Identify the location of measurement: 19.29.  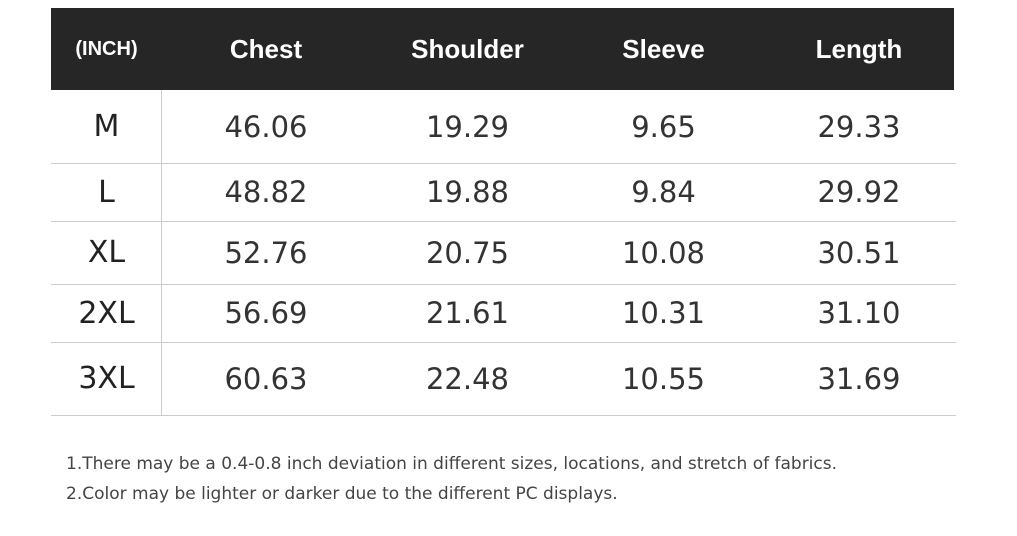
(467, 126).